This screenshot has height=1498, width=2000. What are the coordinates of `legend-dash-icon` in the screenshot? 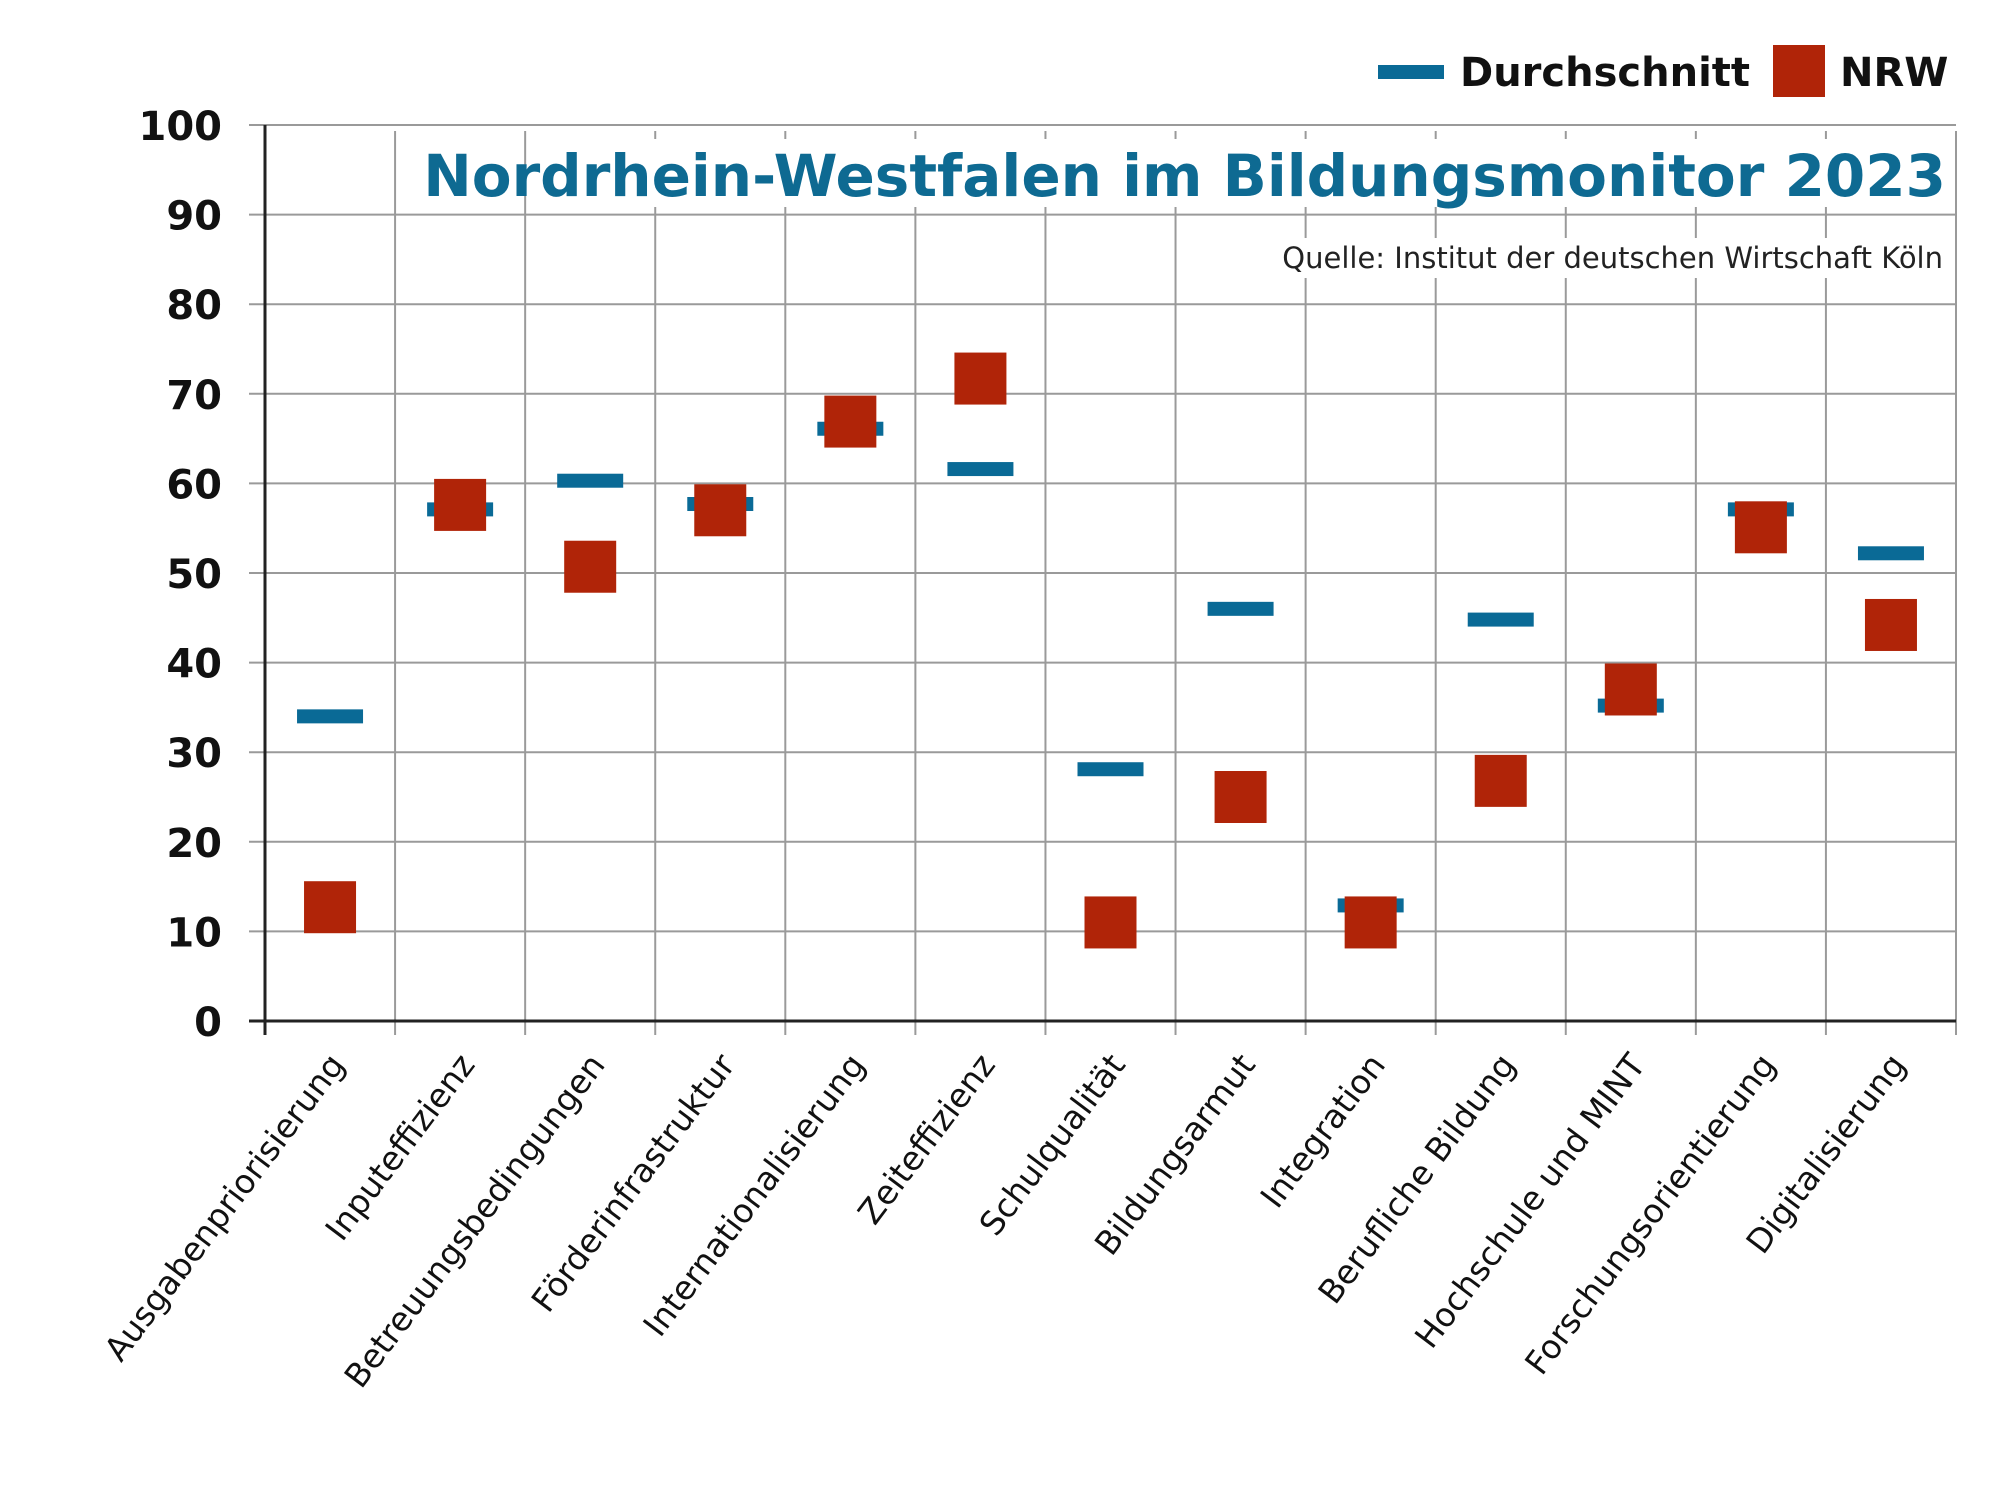 It's located at (1411, 72).